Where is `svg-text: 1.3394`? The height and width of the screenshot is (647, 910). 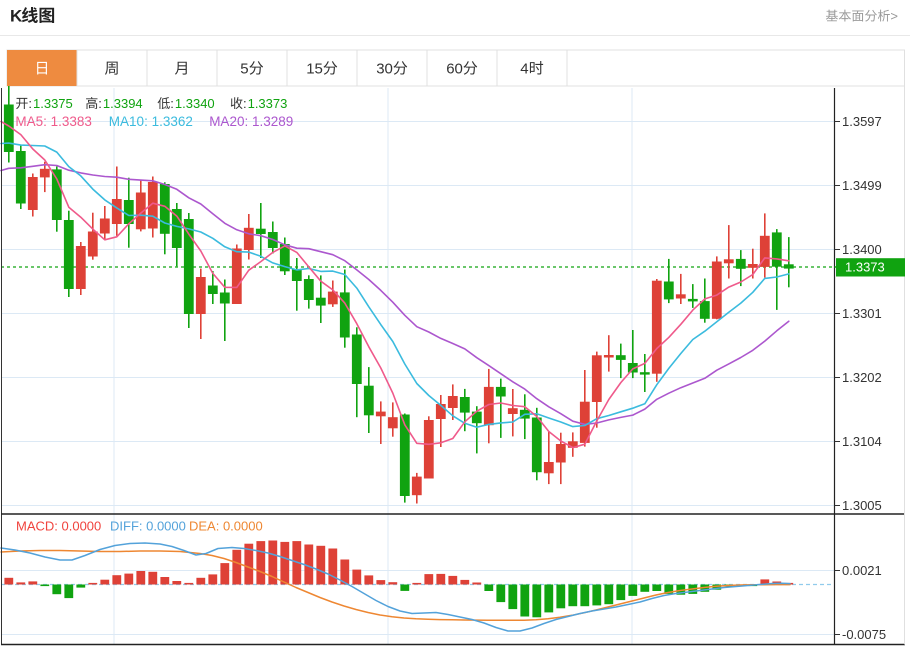 svg-text: 1.3394 is located at coordinates (123, 103).